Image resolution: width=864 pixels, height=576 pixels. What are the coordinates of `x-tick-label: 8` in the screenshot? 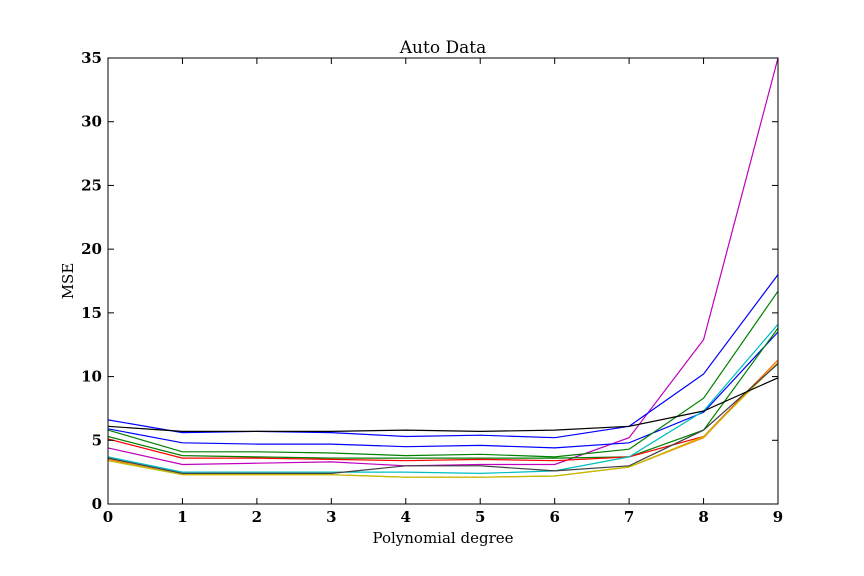 It's located at (703, 517).